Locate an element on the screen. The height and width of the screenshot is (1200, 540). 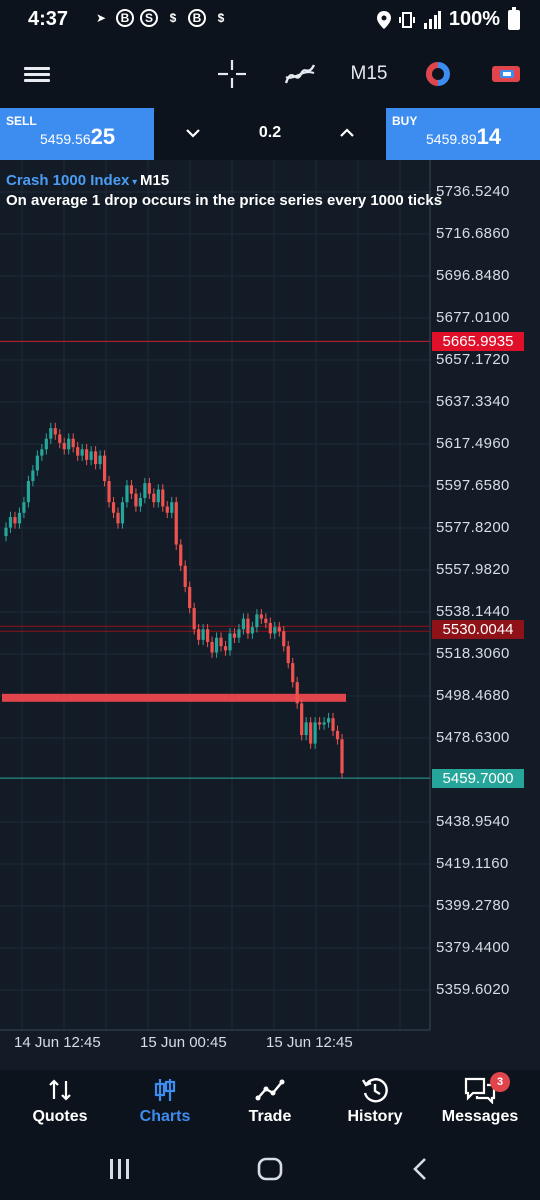
decrease-volume-button is located at coordinates (193, 133).